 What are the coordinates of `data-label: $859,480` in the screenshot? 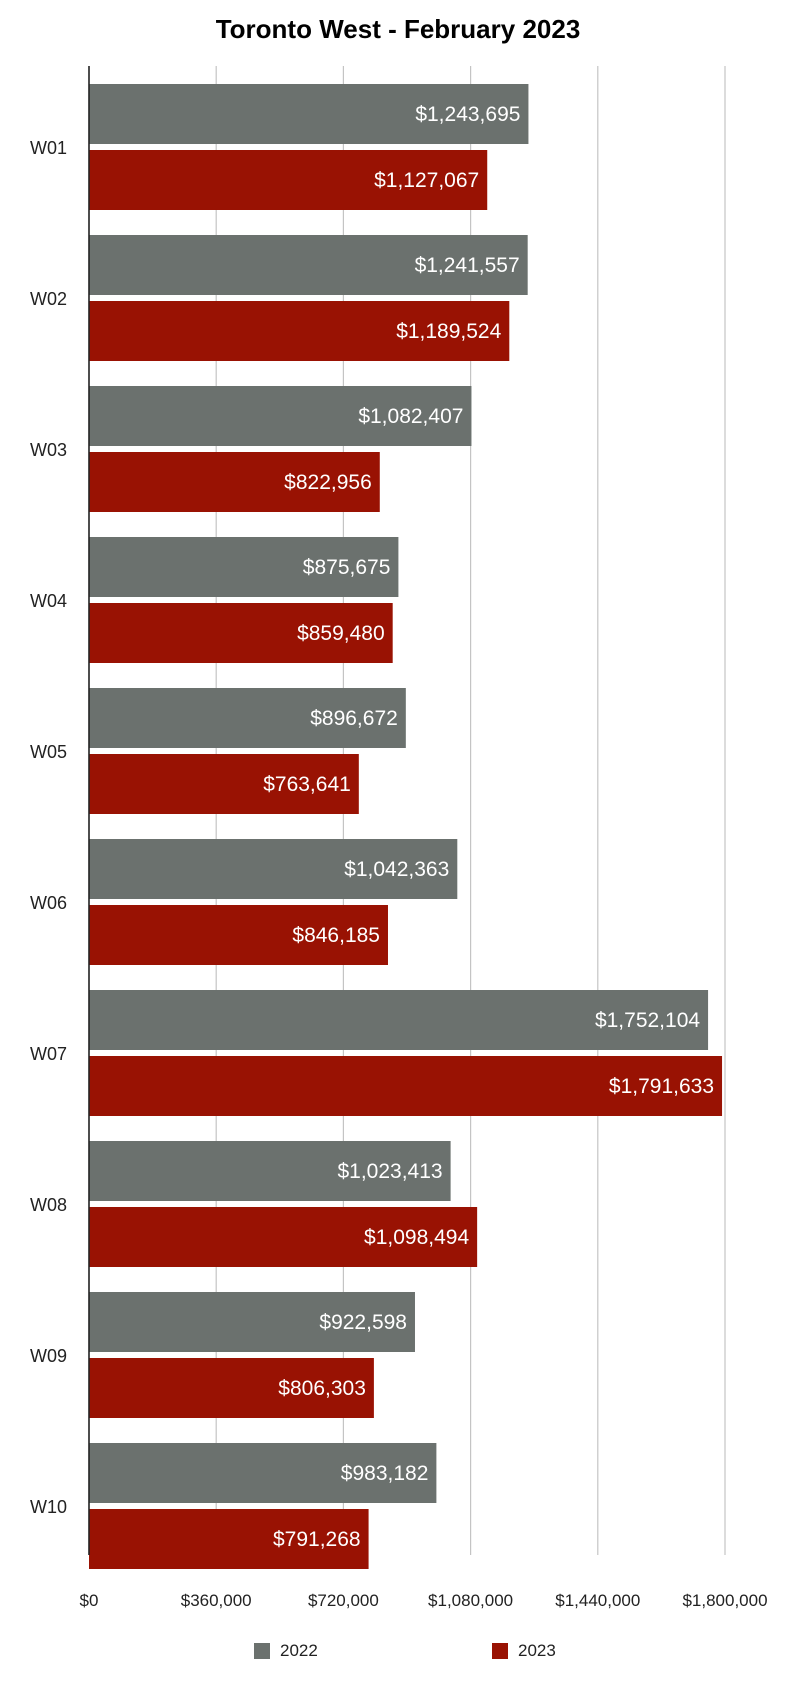 It's located at (341, 633).